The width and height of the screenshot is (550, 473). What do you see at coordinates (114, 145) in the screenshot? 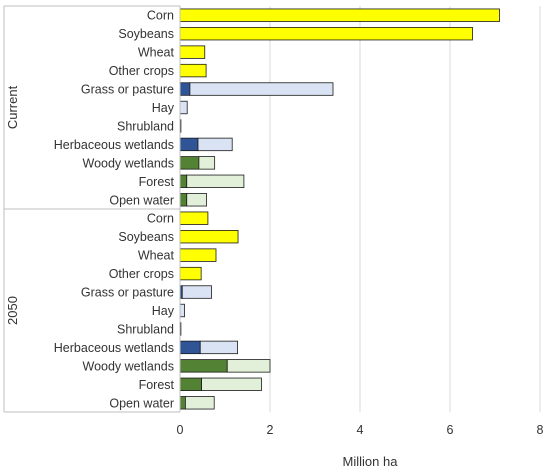
I see `category-label-current-herbaceous-wetlands: Herbaceous wetlands` at bounding box center [114, 145].